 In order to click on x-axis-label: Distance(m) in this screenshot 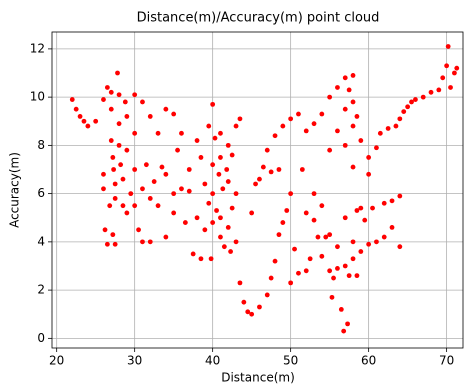, I will do `click(258, 378)`.